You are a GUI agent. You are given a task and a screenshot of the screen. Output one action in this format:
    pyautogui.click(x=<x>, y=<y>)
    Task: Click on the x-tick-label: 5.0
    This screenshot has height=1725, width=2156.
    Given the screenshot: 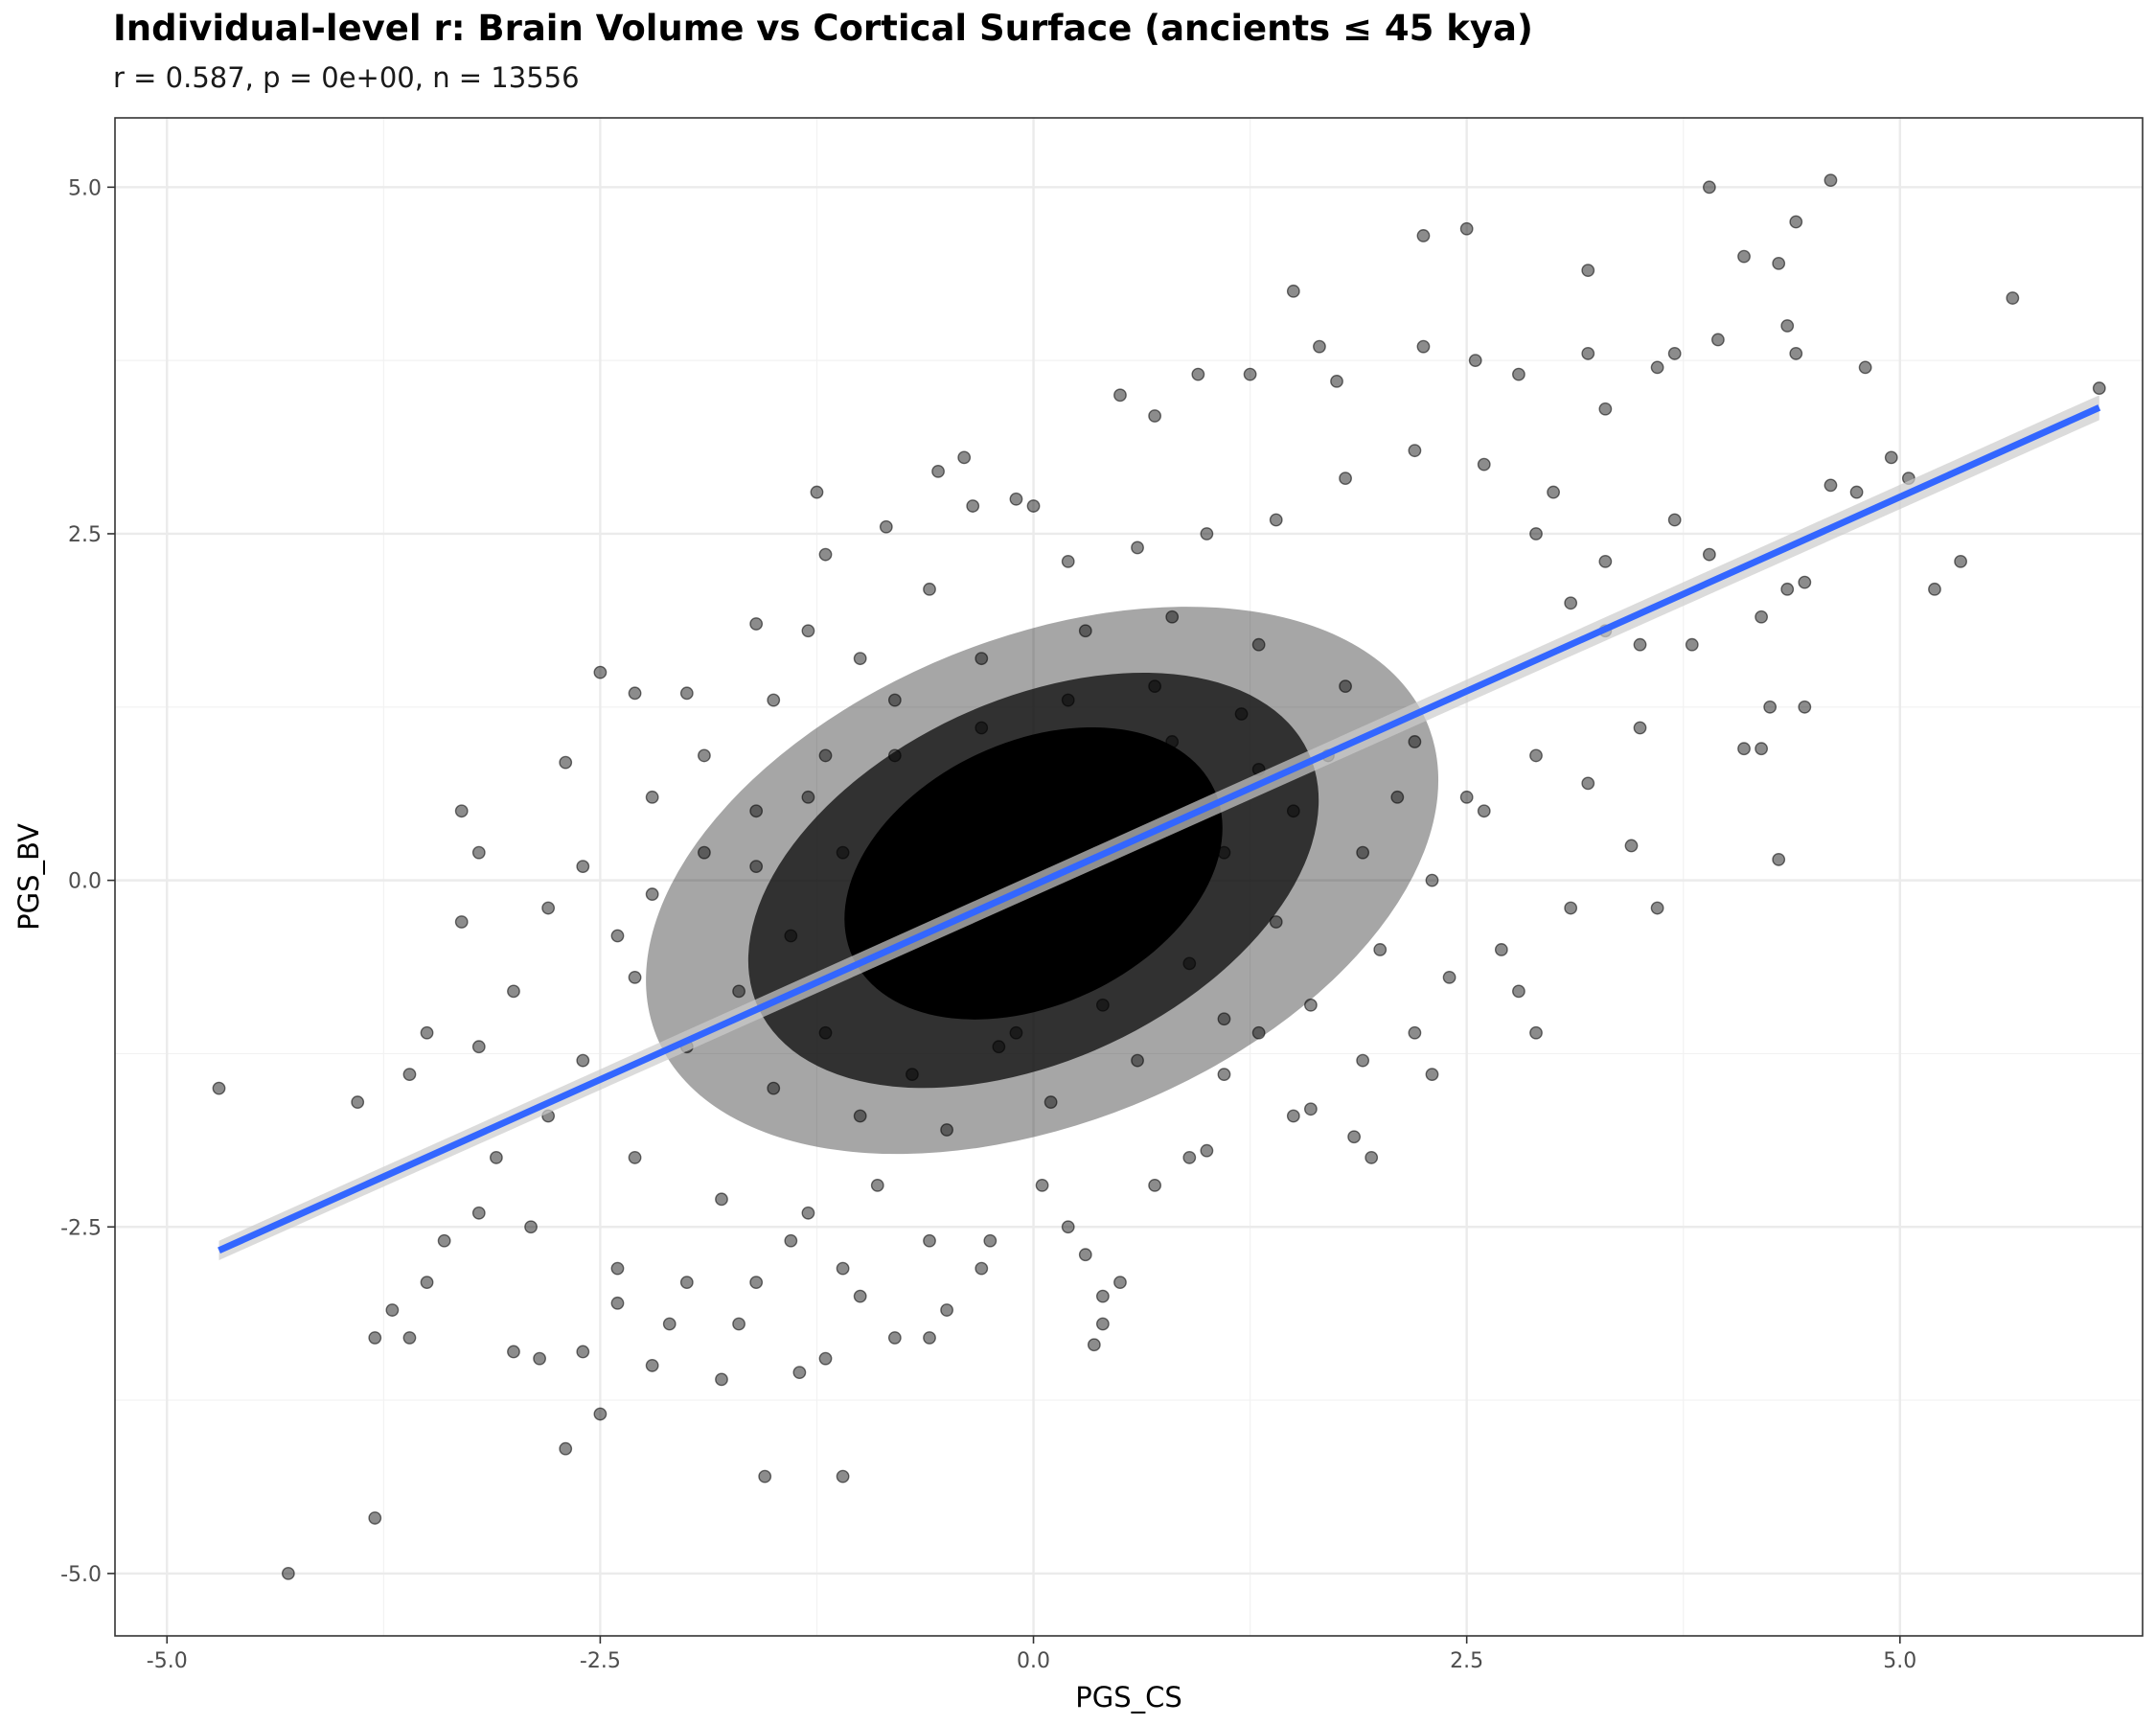 What is the action you would take?
    pyautogui.click(x=1899, y=1661)
    